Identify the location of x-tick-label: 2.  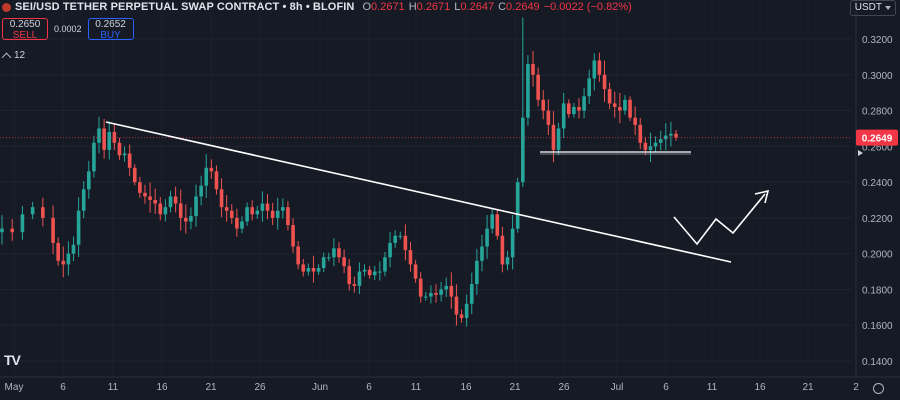
(856, 387).